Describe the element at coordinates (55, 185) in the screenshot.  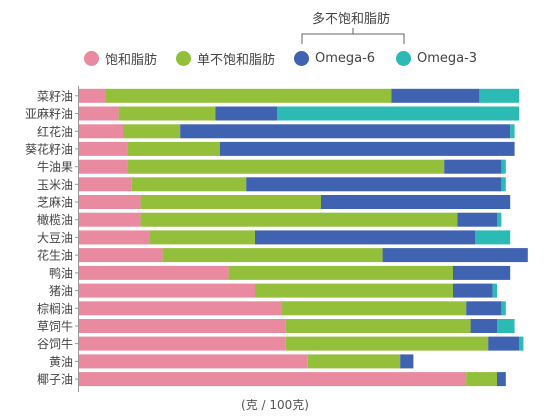
I see `y-tick-label: 玉米油` at that location.